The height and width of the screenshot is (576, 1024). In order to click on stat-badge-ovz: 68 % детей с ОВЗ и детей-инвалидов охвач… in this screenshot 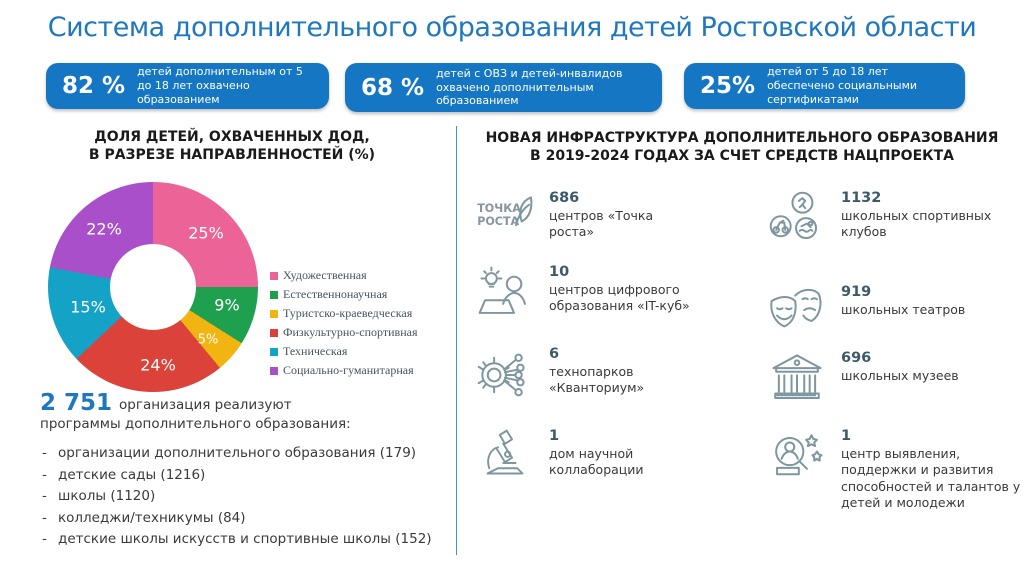, I will do `click(503, 87)`.